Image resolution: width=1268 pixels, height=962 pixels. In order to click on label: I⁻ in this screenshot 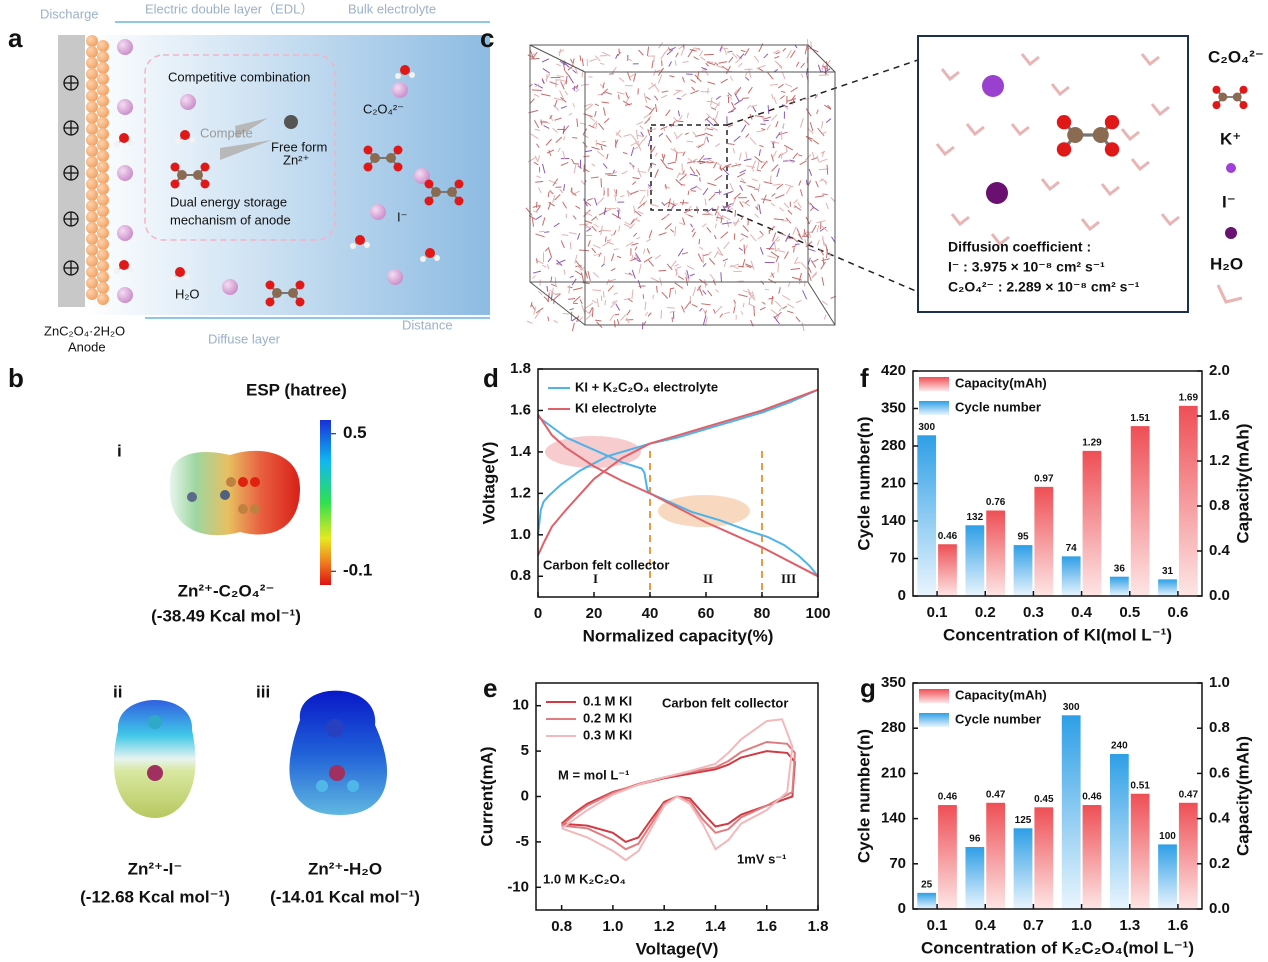, I will do `click(1229, 201)`.